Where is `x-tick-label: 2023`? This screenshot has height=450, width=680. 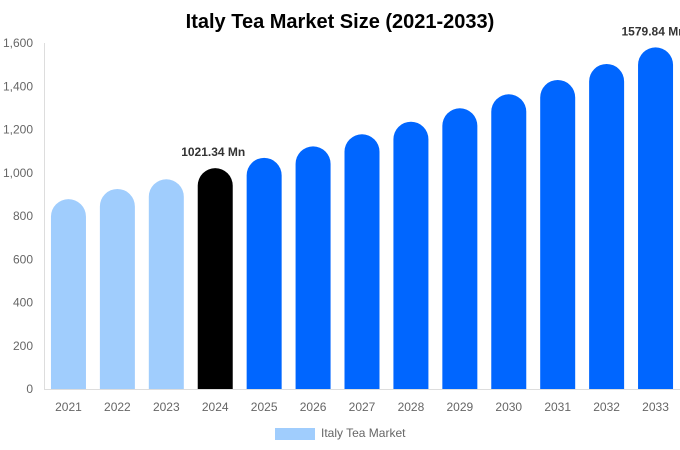 x-tick-label: 2023 is located at coordinates (166, 407).